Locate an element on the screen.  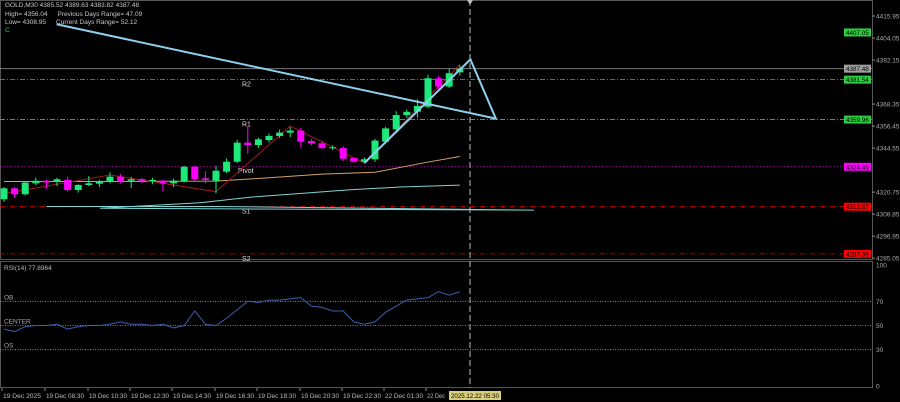
x-tick-label: 19 Dec 20:30 is located at coordinates (320, 396).